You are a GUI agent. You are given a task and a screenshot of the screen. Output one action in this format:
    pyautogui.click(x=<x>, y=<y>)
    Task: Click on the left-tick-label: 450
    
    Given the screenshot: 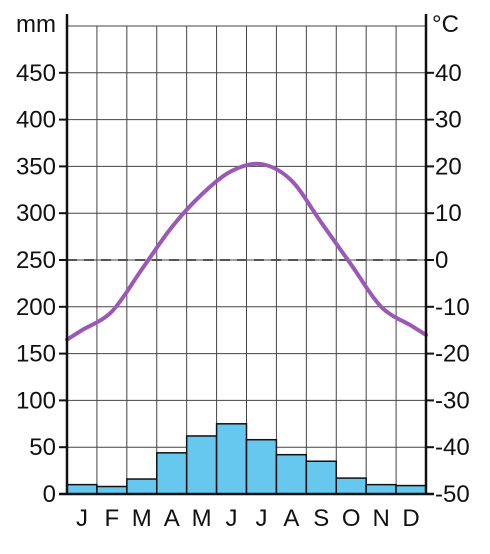 What is the action you would take?
    pyautogui.click(x=36, y=73)
    